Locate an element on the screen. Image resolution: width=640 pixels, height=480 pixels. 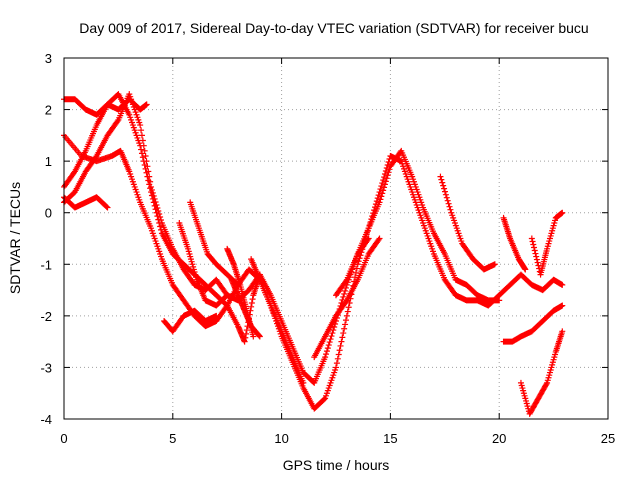
x-tick-label: 0 is located at coordinates (63, 438).